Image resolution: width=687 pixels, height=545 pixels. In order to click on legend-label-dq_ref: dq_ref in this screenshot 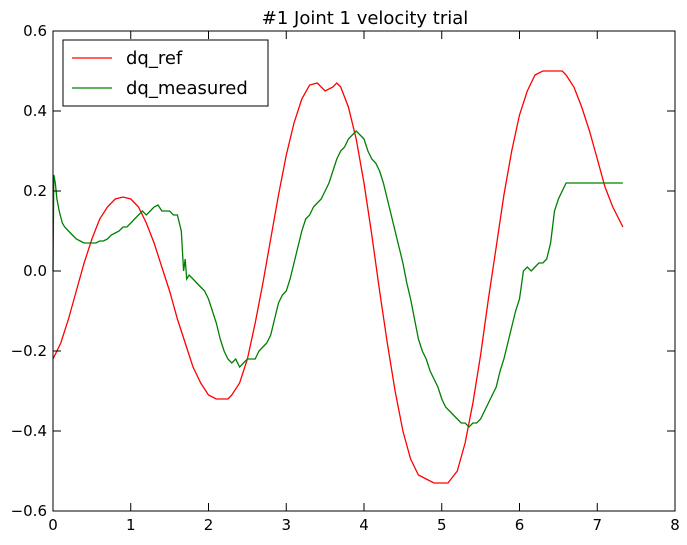, I will do `click(154, 58)`.